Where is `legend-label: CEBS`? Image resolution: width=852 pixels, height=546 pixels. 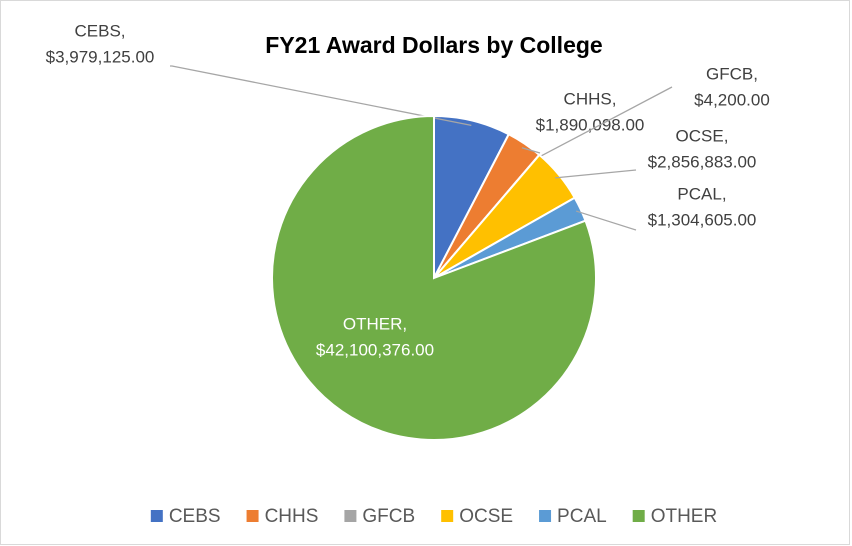 legend-label: CEBS is located at coordinates (195, 516).